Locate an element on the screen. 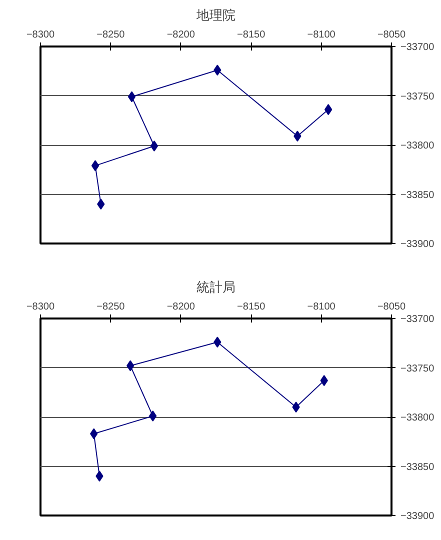  chart-title: 地理院 is located at coordinates (216, 15).